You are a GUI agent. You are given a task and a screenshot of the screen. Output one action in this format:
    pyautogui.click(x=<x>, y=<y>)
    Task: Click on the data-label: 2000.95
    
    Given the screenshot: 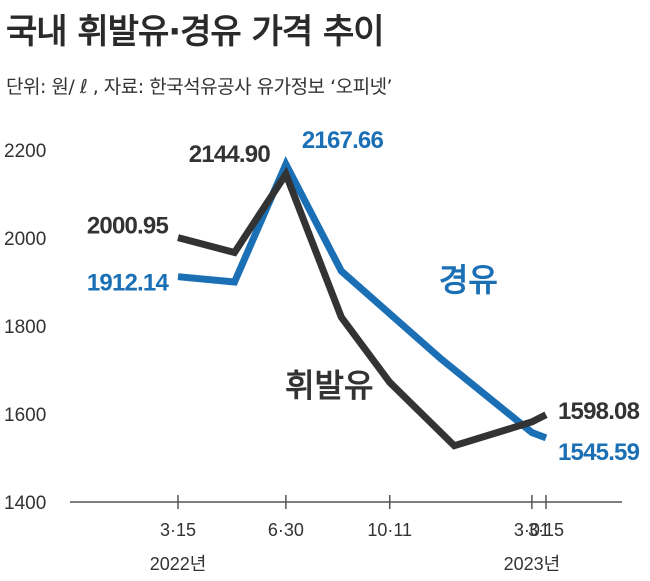 What is the action you would take?
    pyautogui.click(x=128, y=226)
    